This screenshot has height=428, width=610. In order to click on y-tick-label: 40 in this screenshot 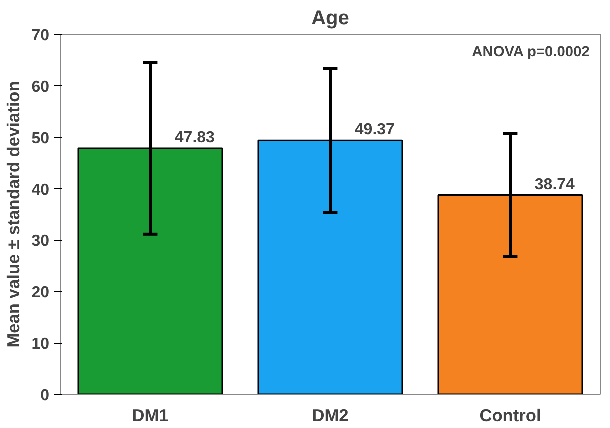, I will do `click(41, 190)`.